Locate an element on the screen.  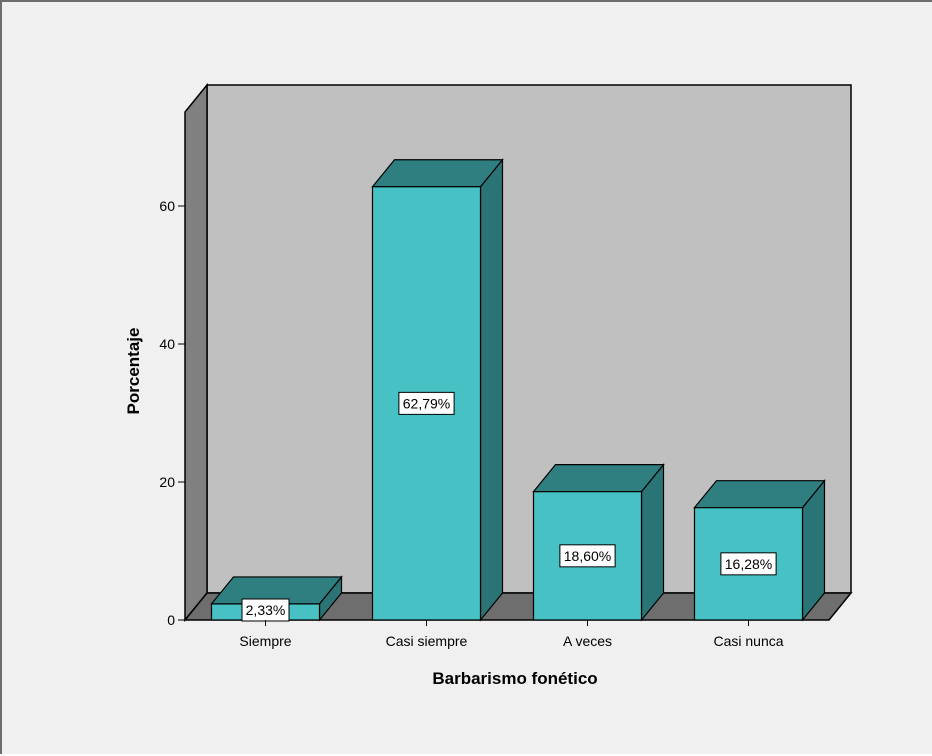
x-axis: Siempre Casi siempre A veces Casi nunca is located at coordinates (511, 634).